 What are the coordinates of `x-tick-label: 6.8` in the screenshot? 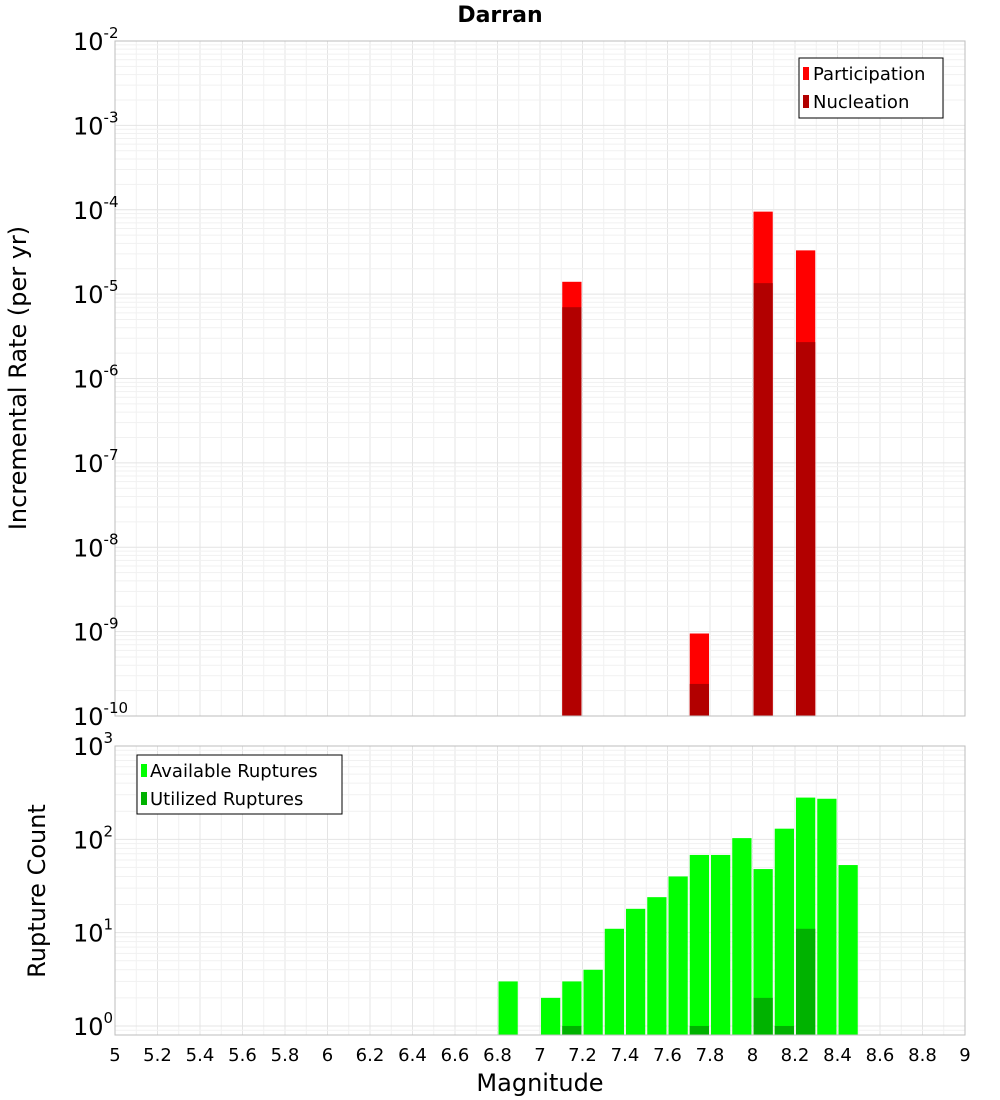 It's located at (497, 1055).